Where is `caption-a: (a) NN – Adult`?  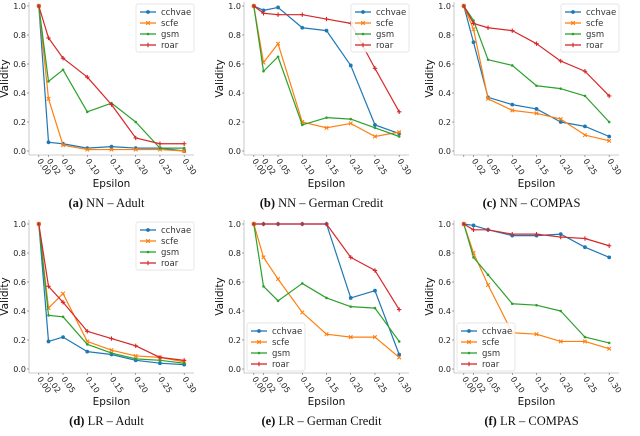
caption-a: (a) NN – Adult is located at coordinates (106, 203).